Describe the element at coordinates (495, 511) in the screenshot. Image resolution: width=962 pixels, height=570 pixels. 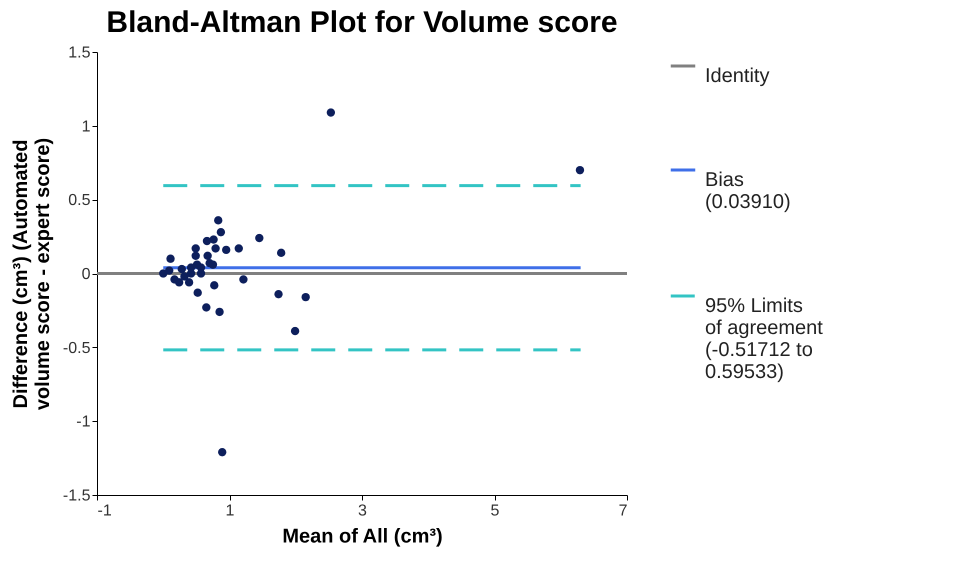
I see `x-tick-label: 5` at that location.